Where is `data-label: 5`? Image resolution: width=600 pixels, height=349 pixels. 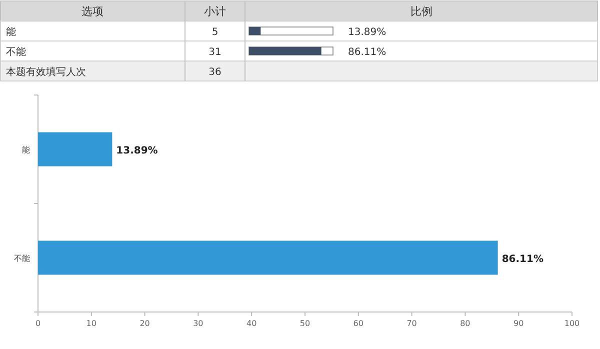 data-label: 5 is located at coordinates (215, 32).